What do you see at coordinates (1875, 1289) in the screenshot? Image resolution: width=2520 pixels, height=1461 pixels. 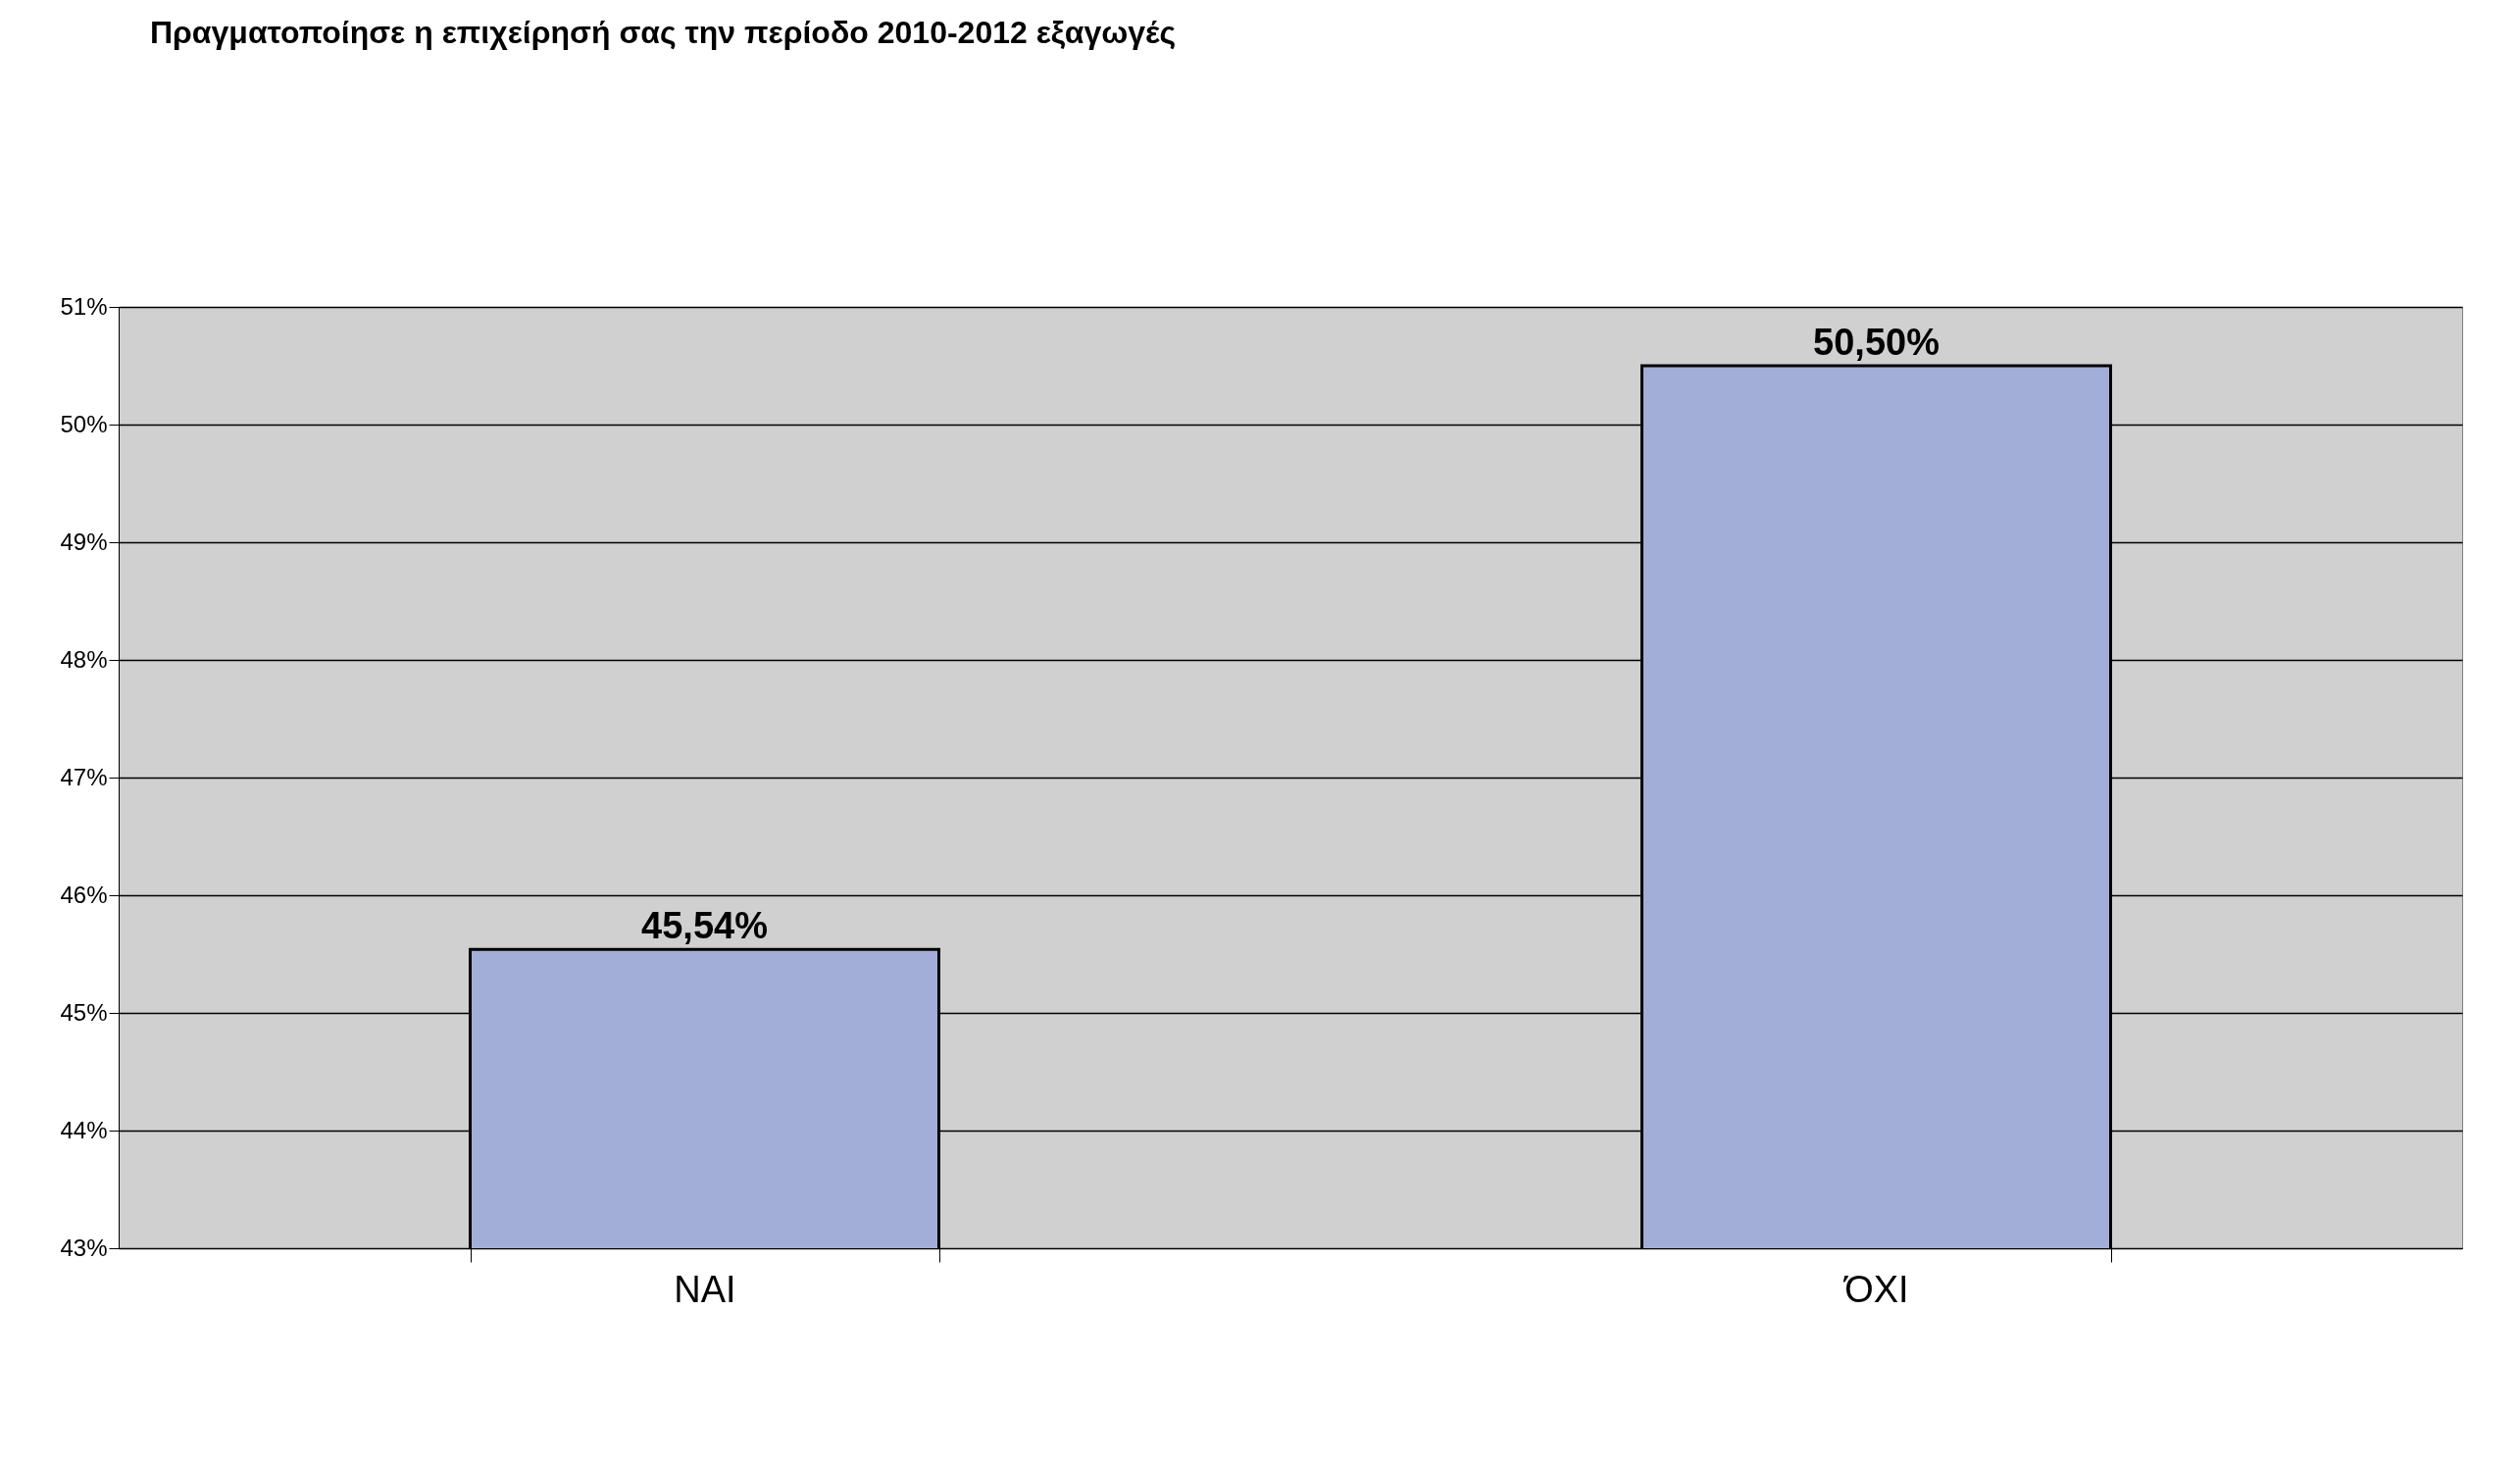 I see `x-tick-label: ΌΧΙ` at bounding box center [1875, 1289].